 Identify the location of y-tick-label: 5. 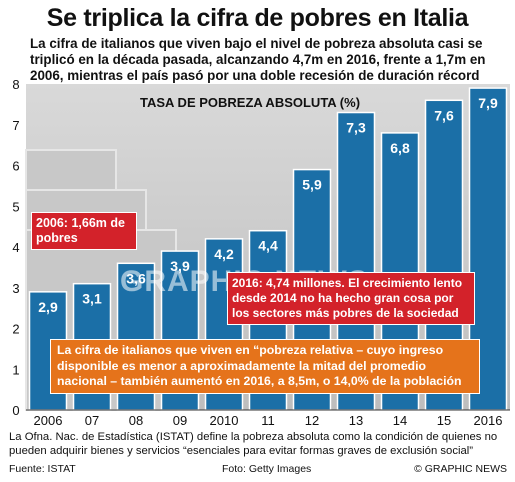
(15, 206).